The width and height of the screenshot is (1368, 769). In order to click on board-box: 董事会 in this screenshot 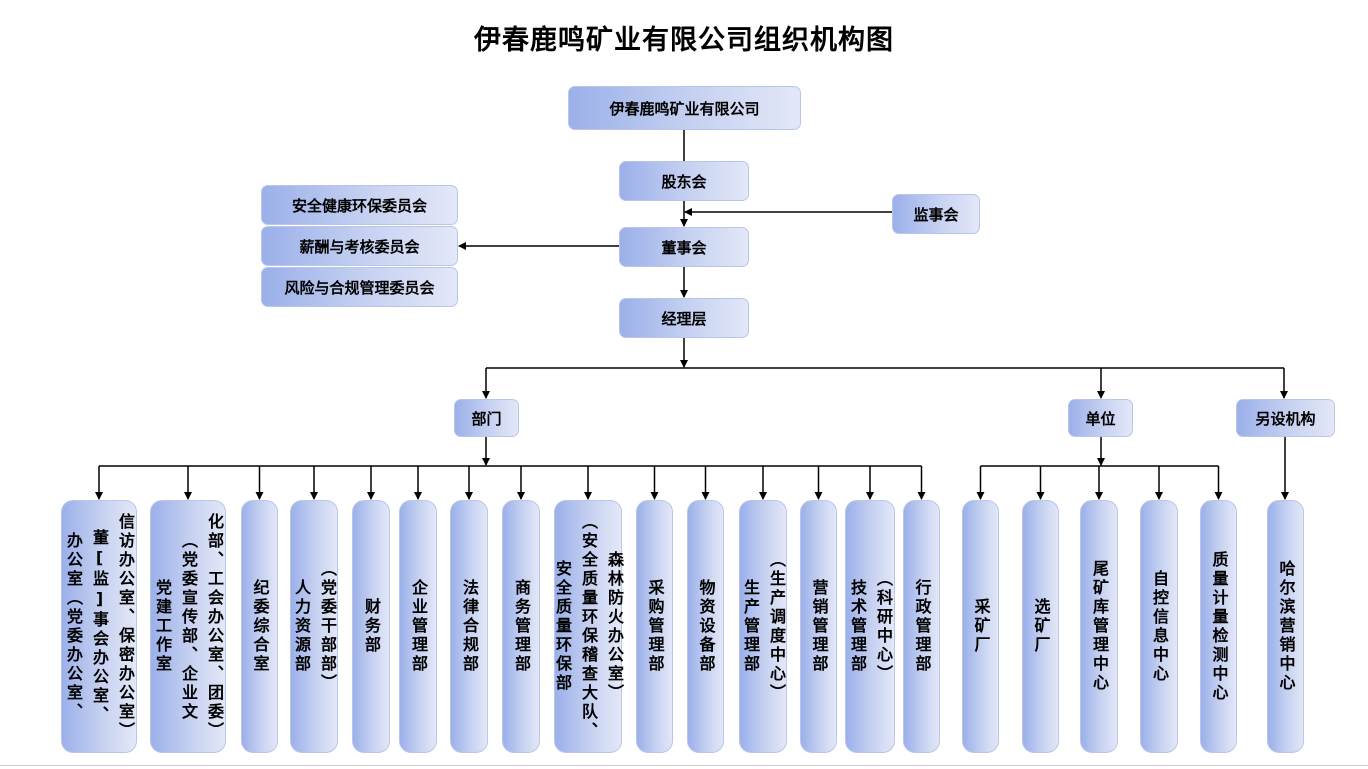, I will do `click(684, 247)`.